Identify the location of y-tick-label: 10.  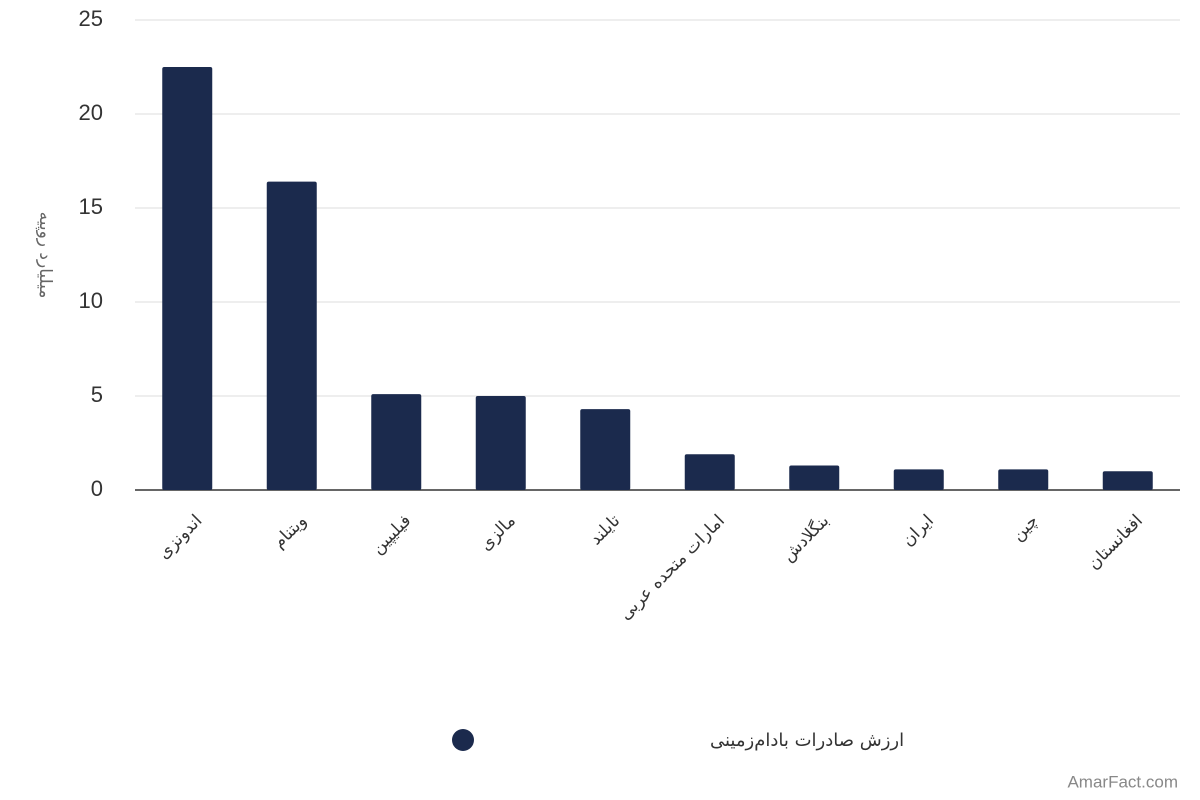
(91, 300).